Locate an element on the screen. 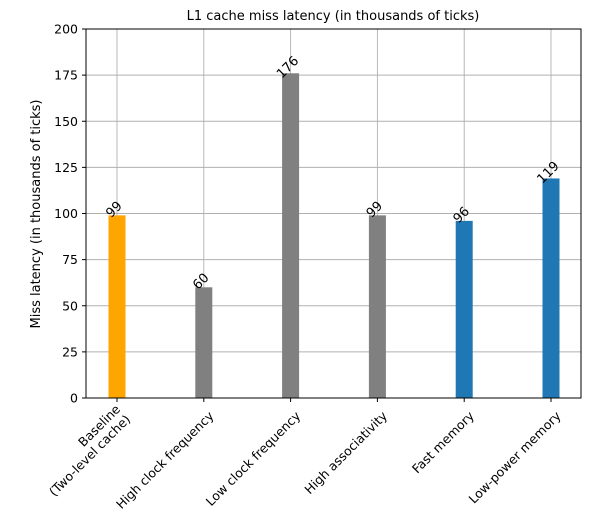 Image resolution: width=591 pixels, height=531 pixels. x-tick-label: Fast memory is located at coordinates (443, 442).